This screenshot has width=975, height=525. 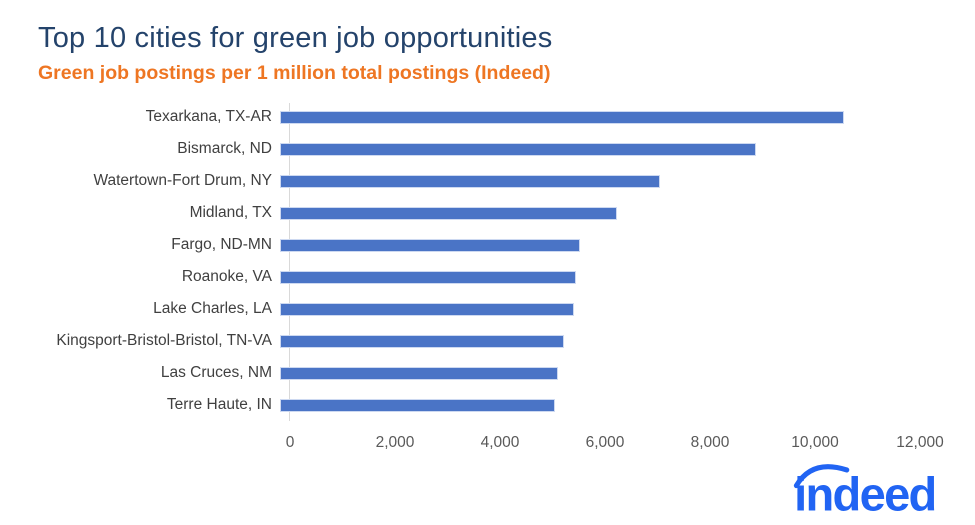 I want to click on x-tick-label: 6,000, so click(x=605, y=442).